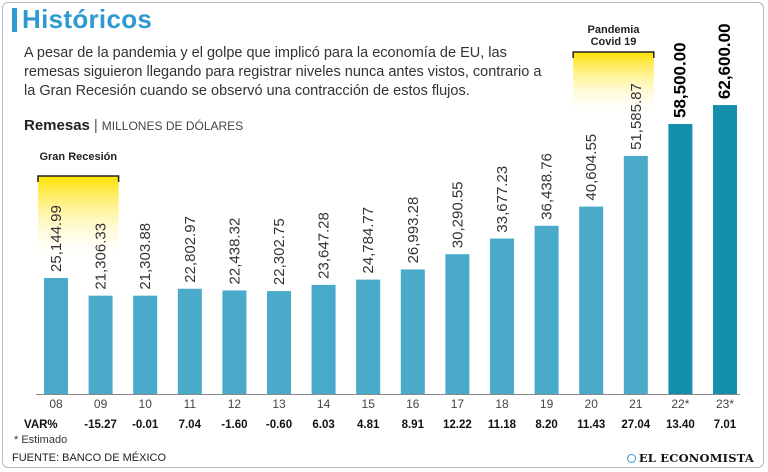  Describe the element at coordinates (41, 440) in the screenshot. I see `footnote: * Estimado` at that location.